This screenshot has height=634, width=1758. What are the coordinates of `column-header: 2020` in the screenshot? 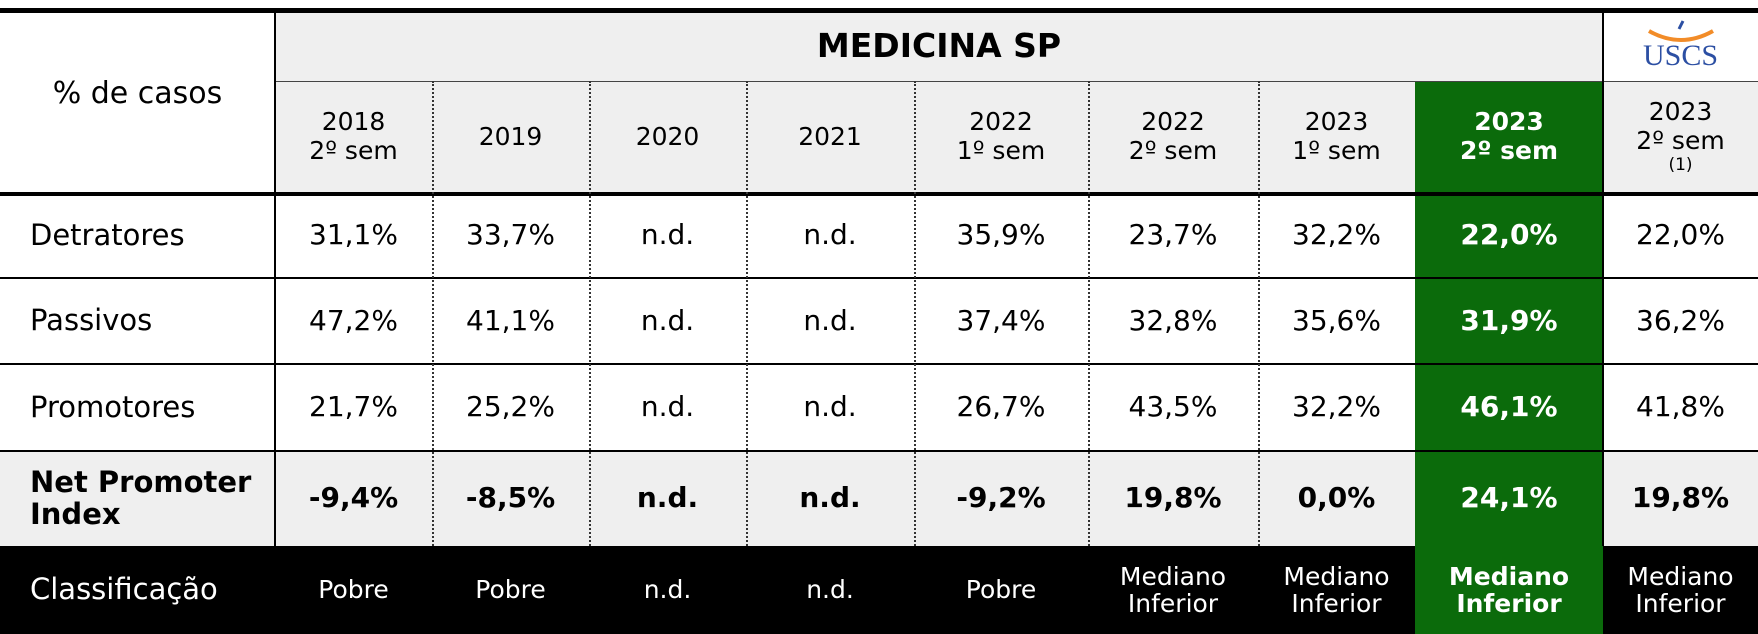 It's located at (667, 137).